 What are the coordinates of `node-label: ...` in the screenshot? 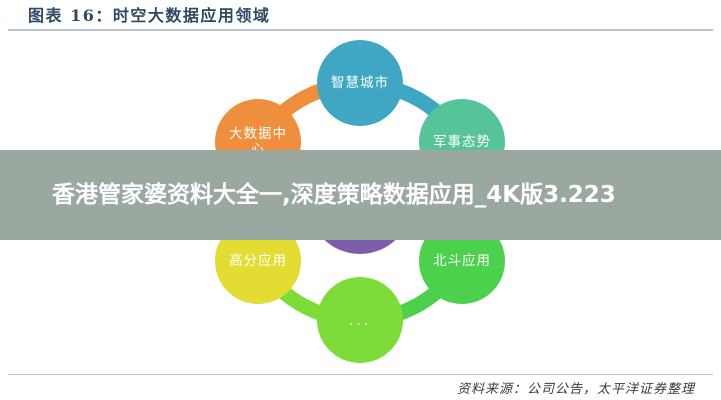 It's located at (360, 319).